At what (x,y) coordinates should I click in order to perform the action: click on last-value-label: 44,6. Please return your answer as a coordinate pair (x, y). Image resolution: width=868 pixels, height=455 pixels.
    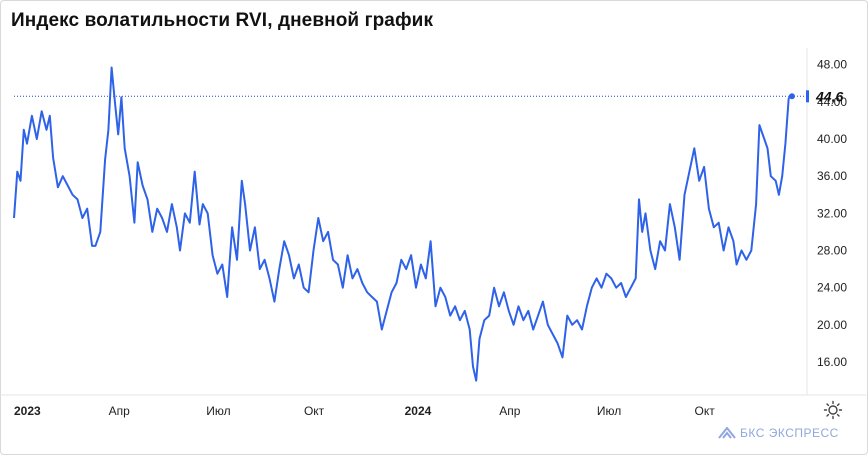
    Looking at the image, I should click on (829, 96).